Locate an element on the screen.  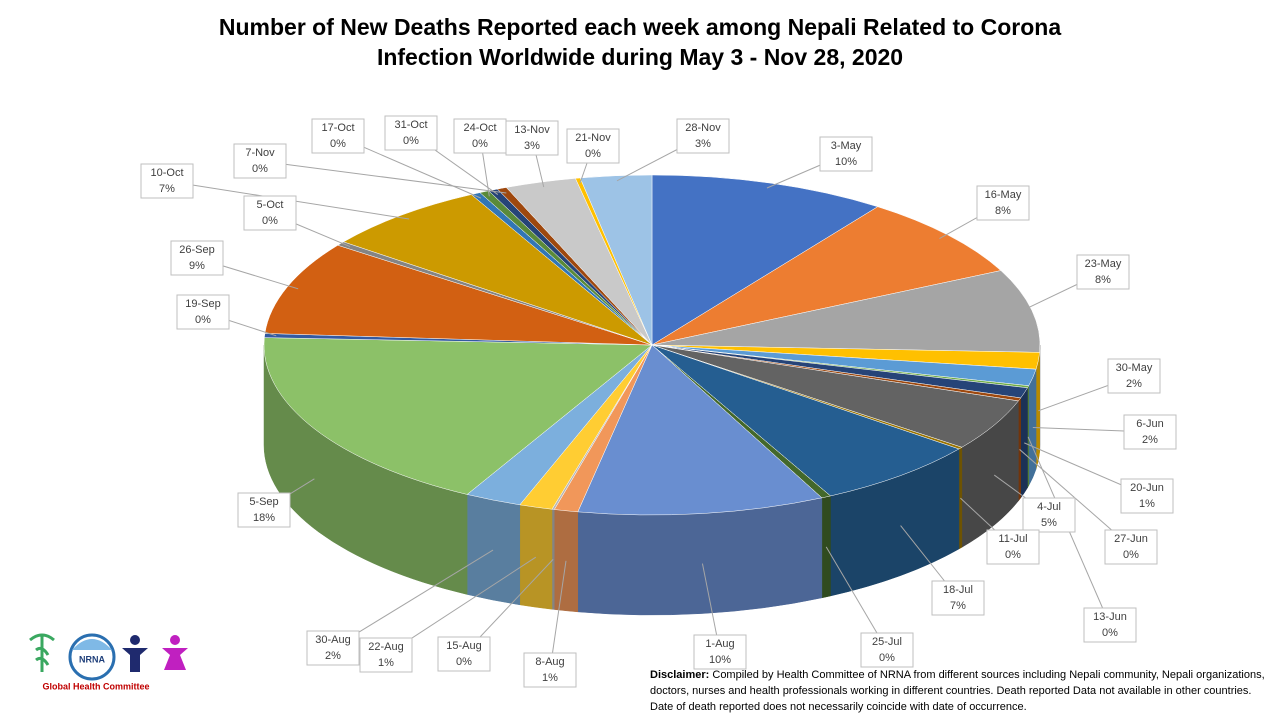
slice-label: 22-Aug is located at coordinates (385, 647).